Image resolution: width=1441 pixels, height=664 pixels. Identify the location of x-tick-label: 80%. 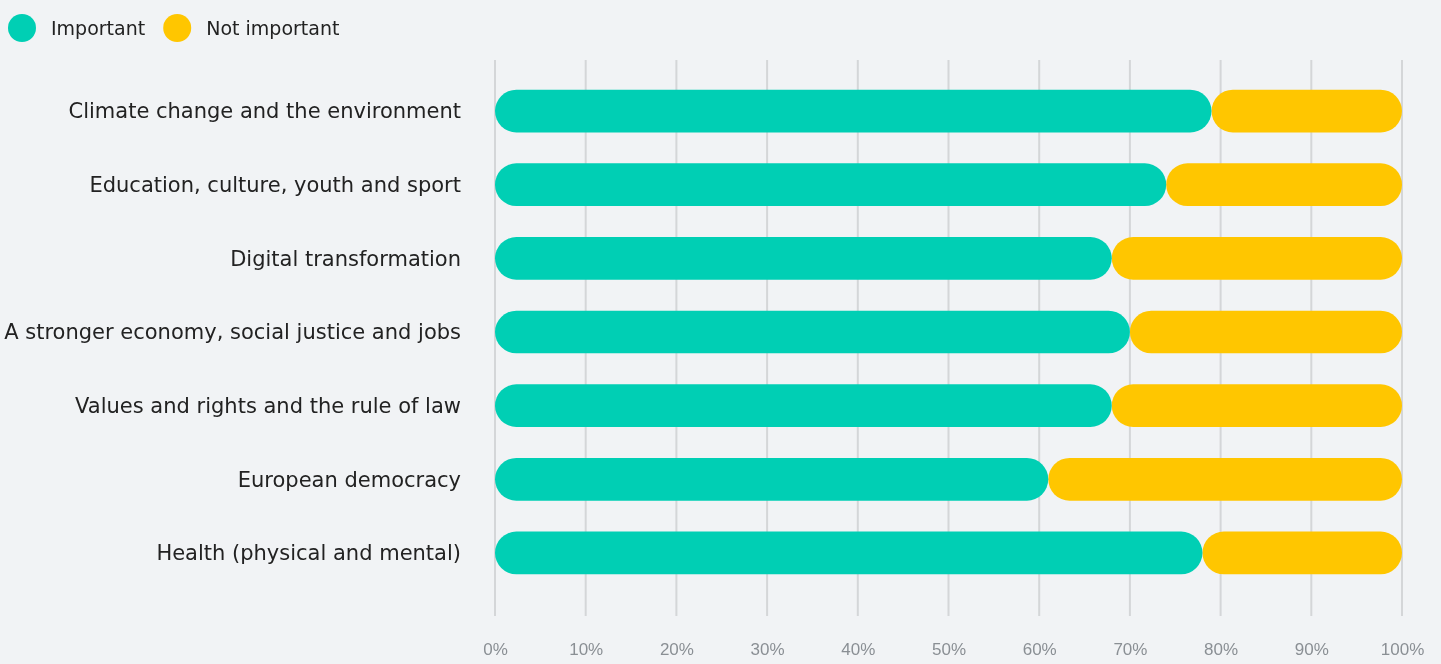
(1221, 649).